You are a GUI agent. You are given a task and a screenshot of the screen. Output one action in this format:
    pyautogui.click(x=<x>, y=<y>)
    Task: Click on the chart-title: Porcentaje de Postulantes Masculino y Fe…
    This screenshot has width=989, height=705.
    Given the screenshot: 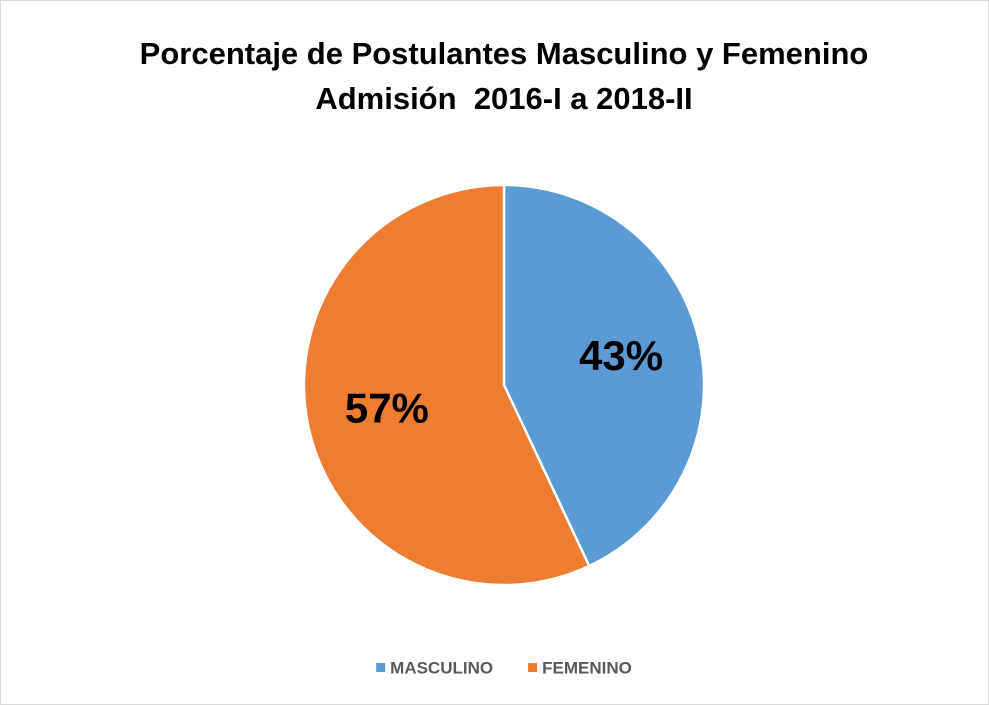 What is the action you would take?
    pyautogui.click(x=504, y=53)
    